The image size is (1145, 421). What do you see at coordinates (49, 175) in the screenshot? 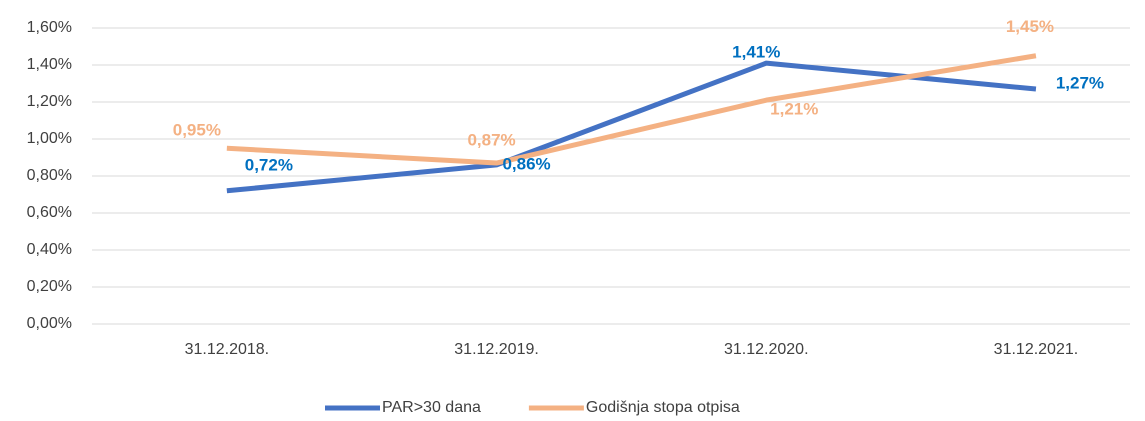
I see `y-tick-label: 0,80%` at bounding box center [49, 175].